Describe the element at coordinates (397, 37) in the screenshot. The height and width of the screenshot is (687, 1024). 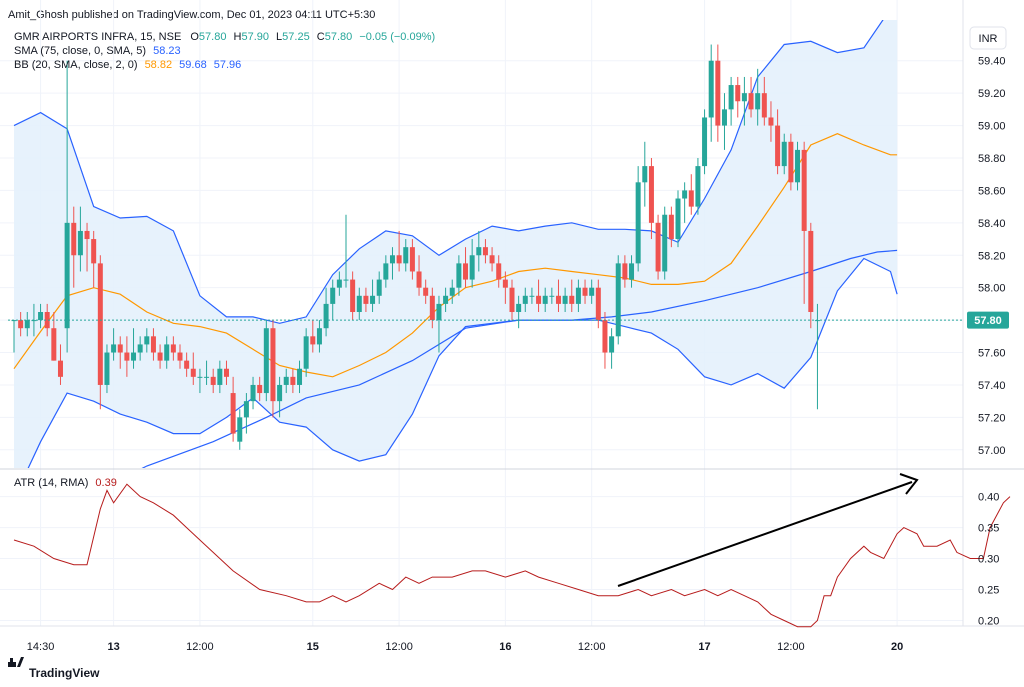
I see `legend-change: −0.05 (−0.09%)` at that location.